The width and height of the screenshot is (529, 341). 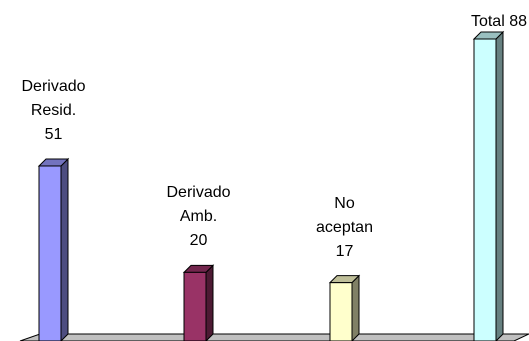 I want to click on data-label-line: aceptan, so click(x=344, y=227).